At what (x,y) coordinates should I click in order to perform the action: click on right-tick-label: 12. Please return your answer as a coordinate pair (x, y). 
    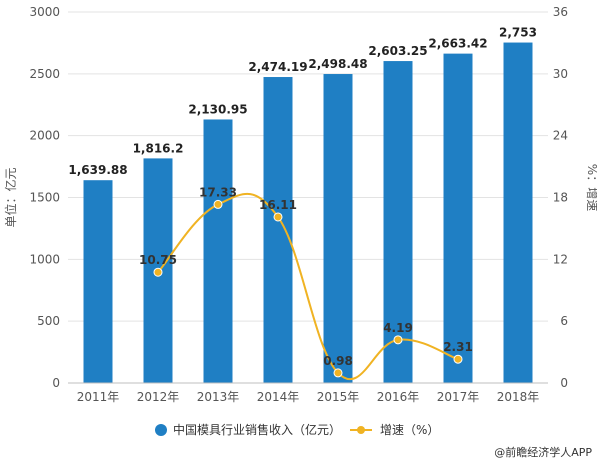
    Looking at the image, I should click on (560, 259).